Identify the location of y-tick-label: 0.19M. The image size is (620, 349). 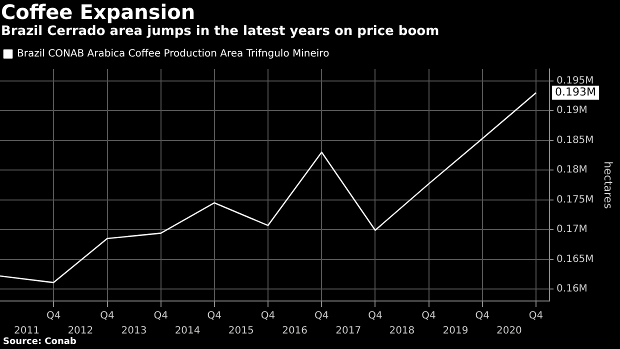
(572, 110).